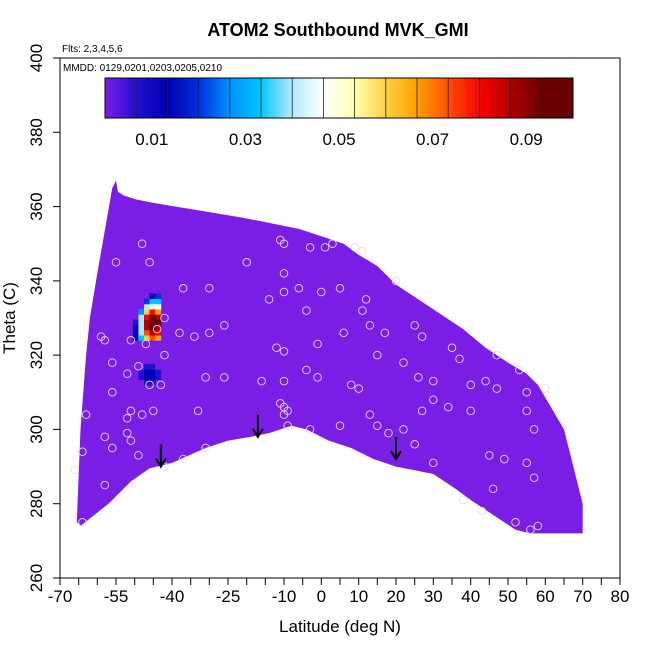 The width and height of the screenshot is (650, 650). Describe the element at coordinates (340, 626) in the screenshot. I see `x-axis-label: Latitude (deg N)` at that location.